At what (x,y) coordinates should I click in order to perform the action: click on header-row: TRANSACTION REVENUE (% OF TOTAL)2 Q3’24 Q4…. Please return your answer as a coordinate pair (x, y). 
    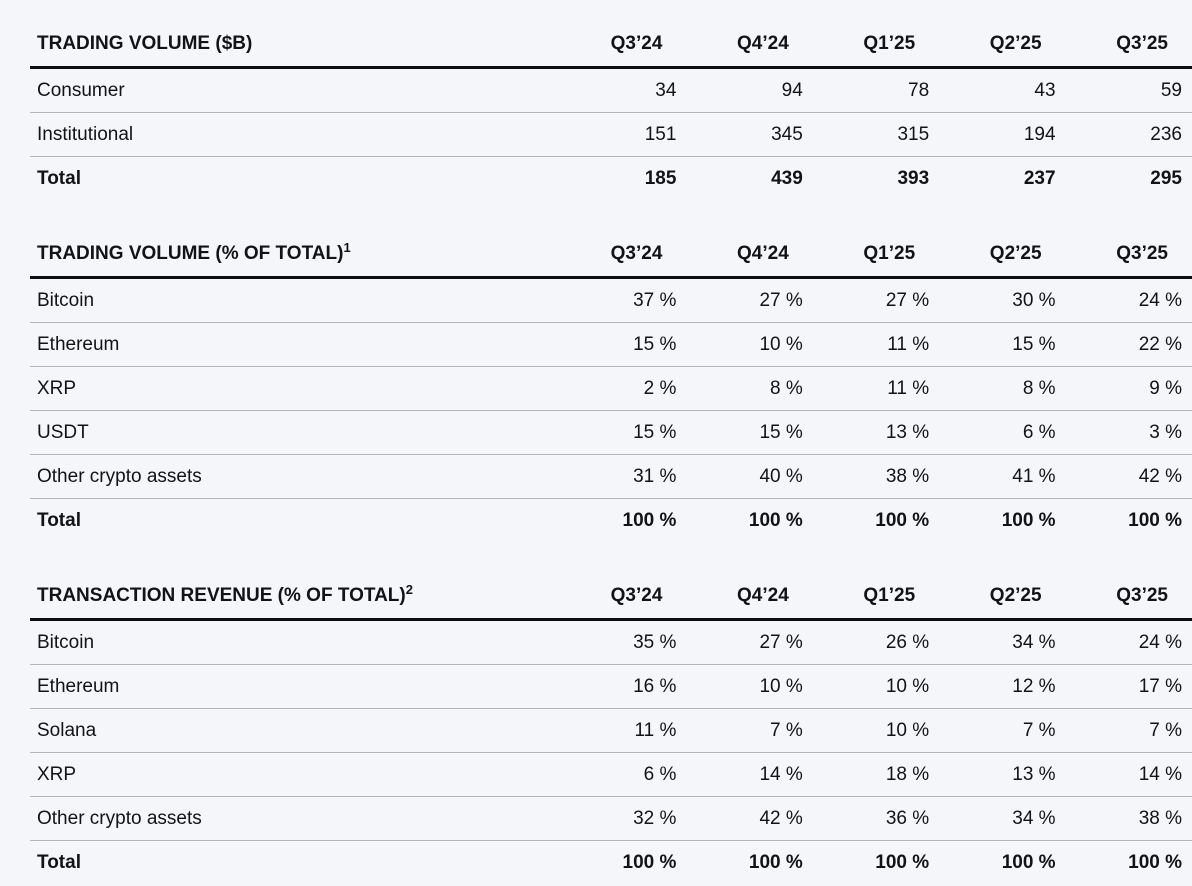
    Looking at the image, I should click on (611, 601).